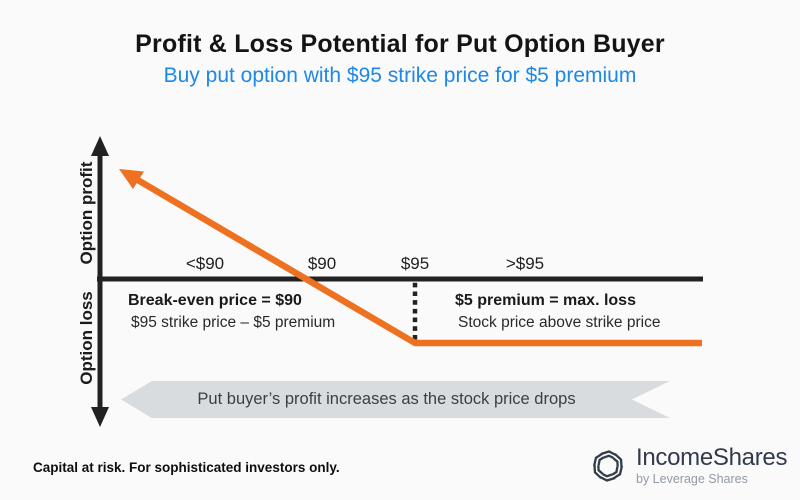  I want to click on x-tick-95: $95, so click(415, 263).